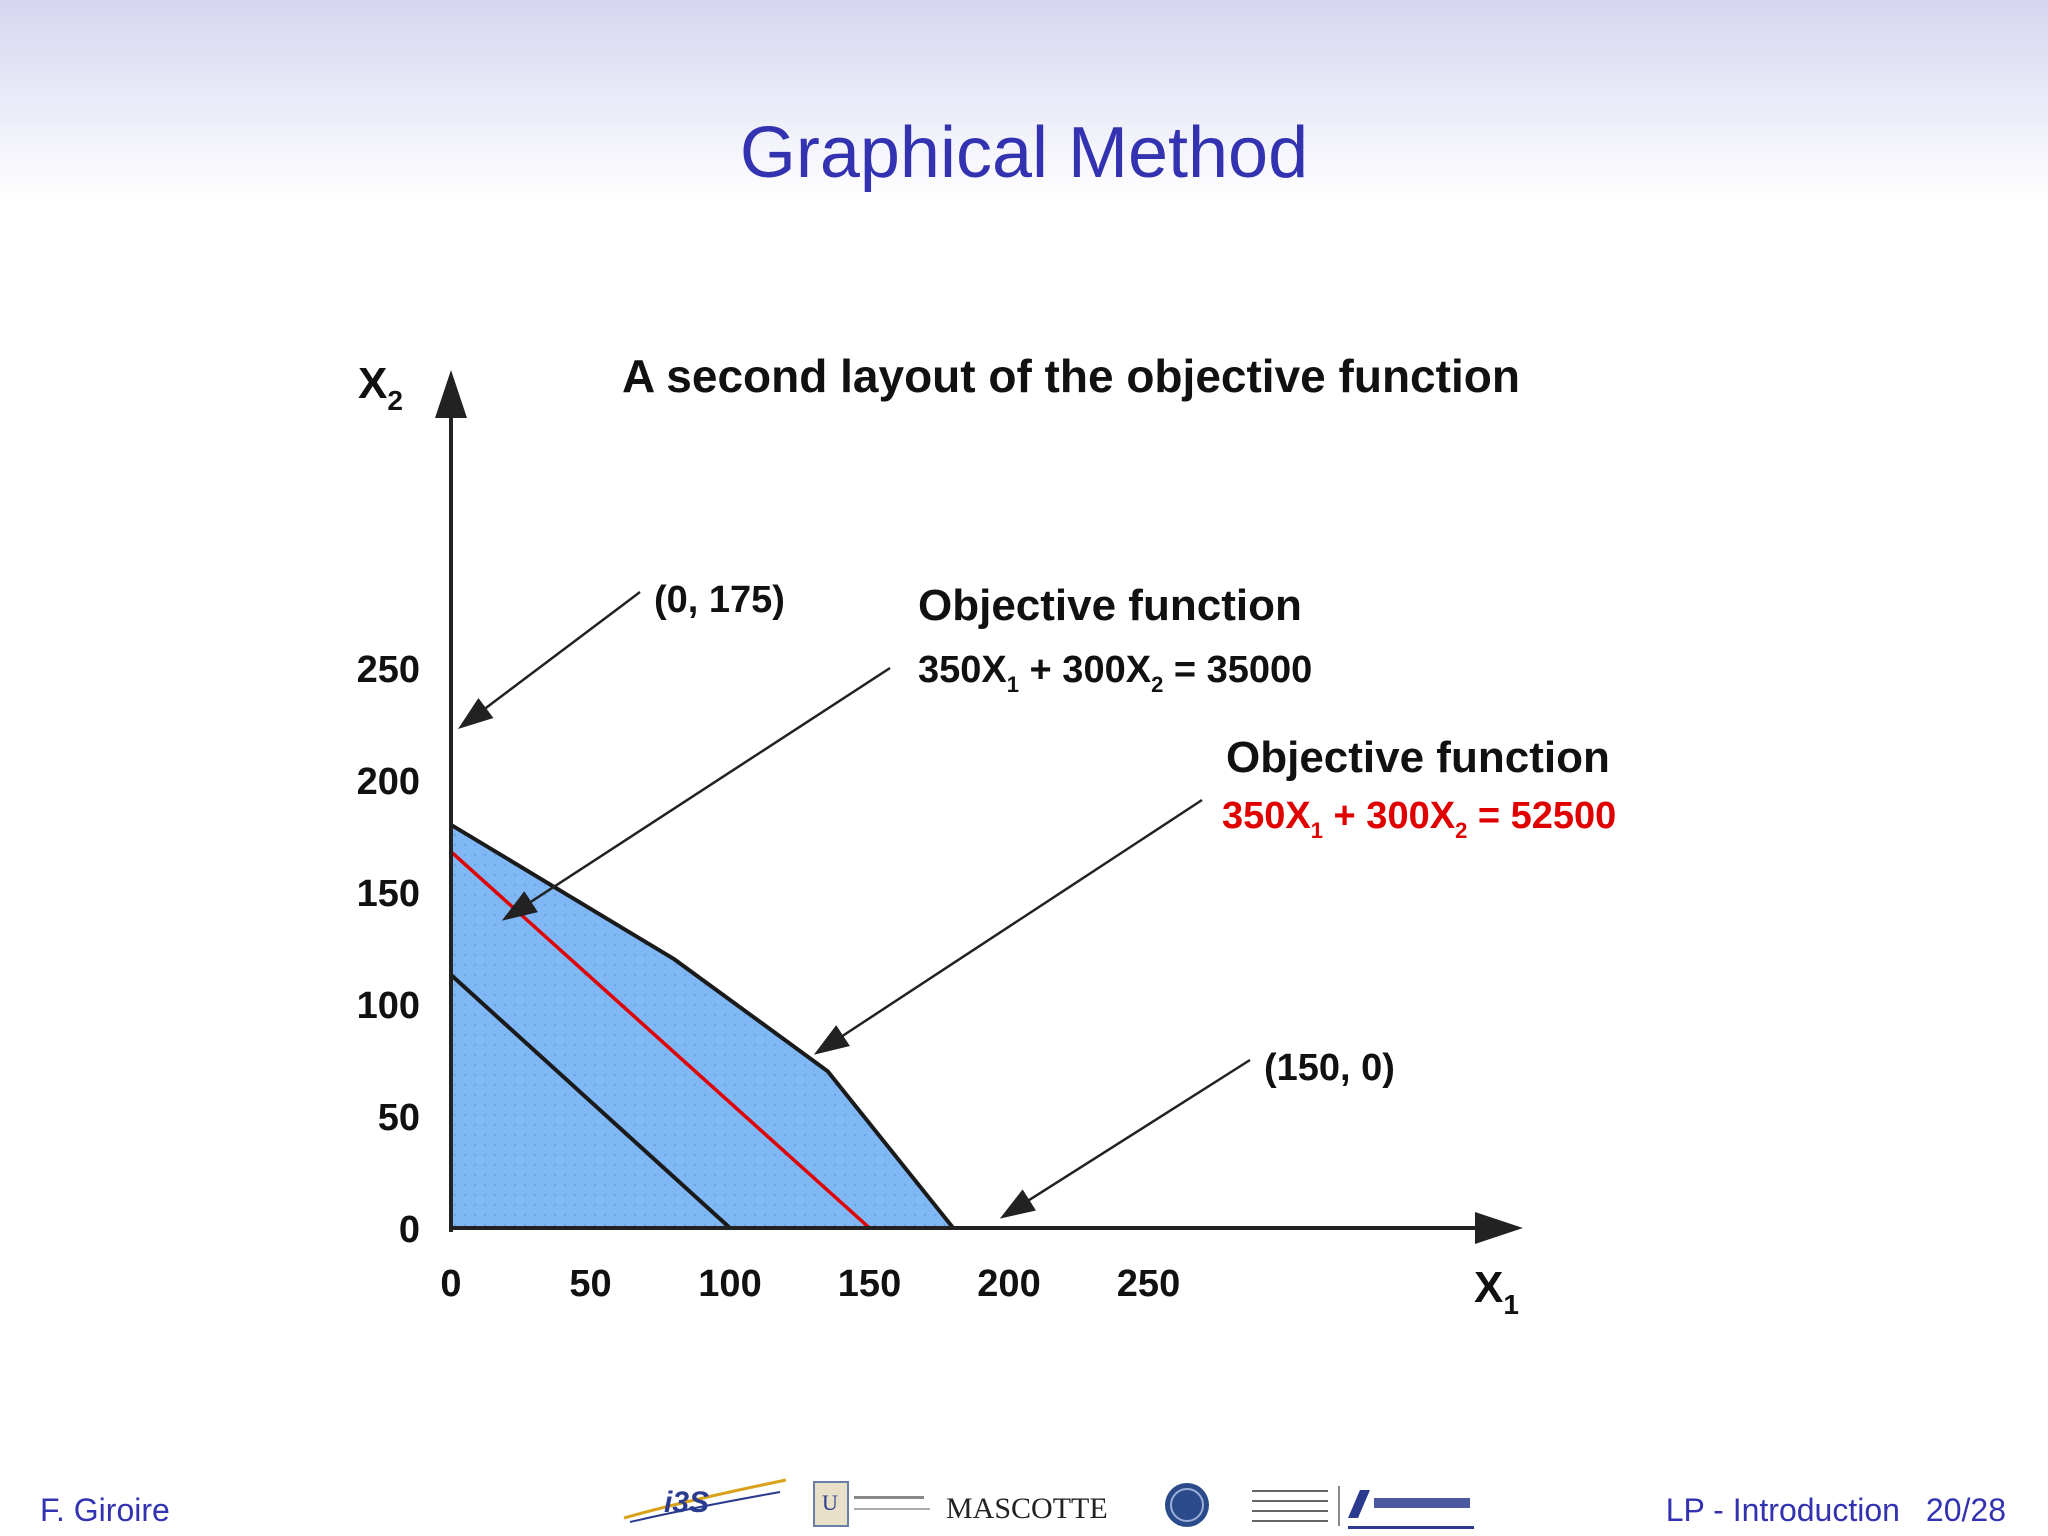 Image resolution: width=2048 pixels, height=1536 pixels. What do you see at coordinates (388, 894) in the screenshot?
I see `y-tick-label: 150` at bounding box center [388, 894].